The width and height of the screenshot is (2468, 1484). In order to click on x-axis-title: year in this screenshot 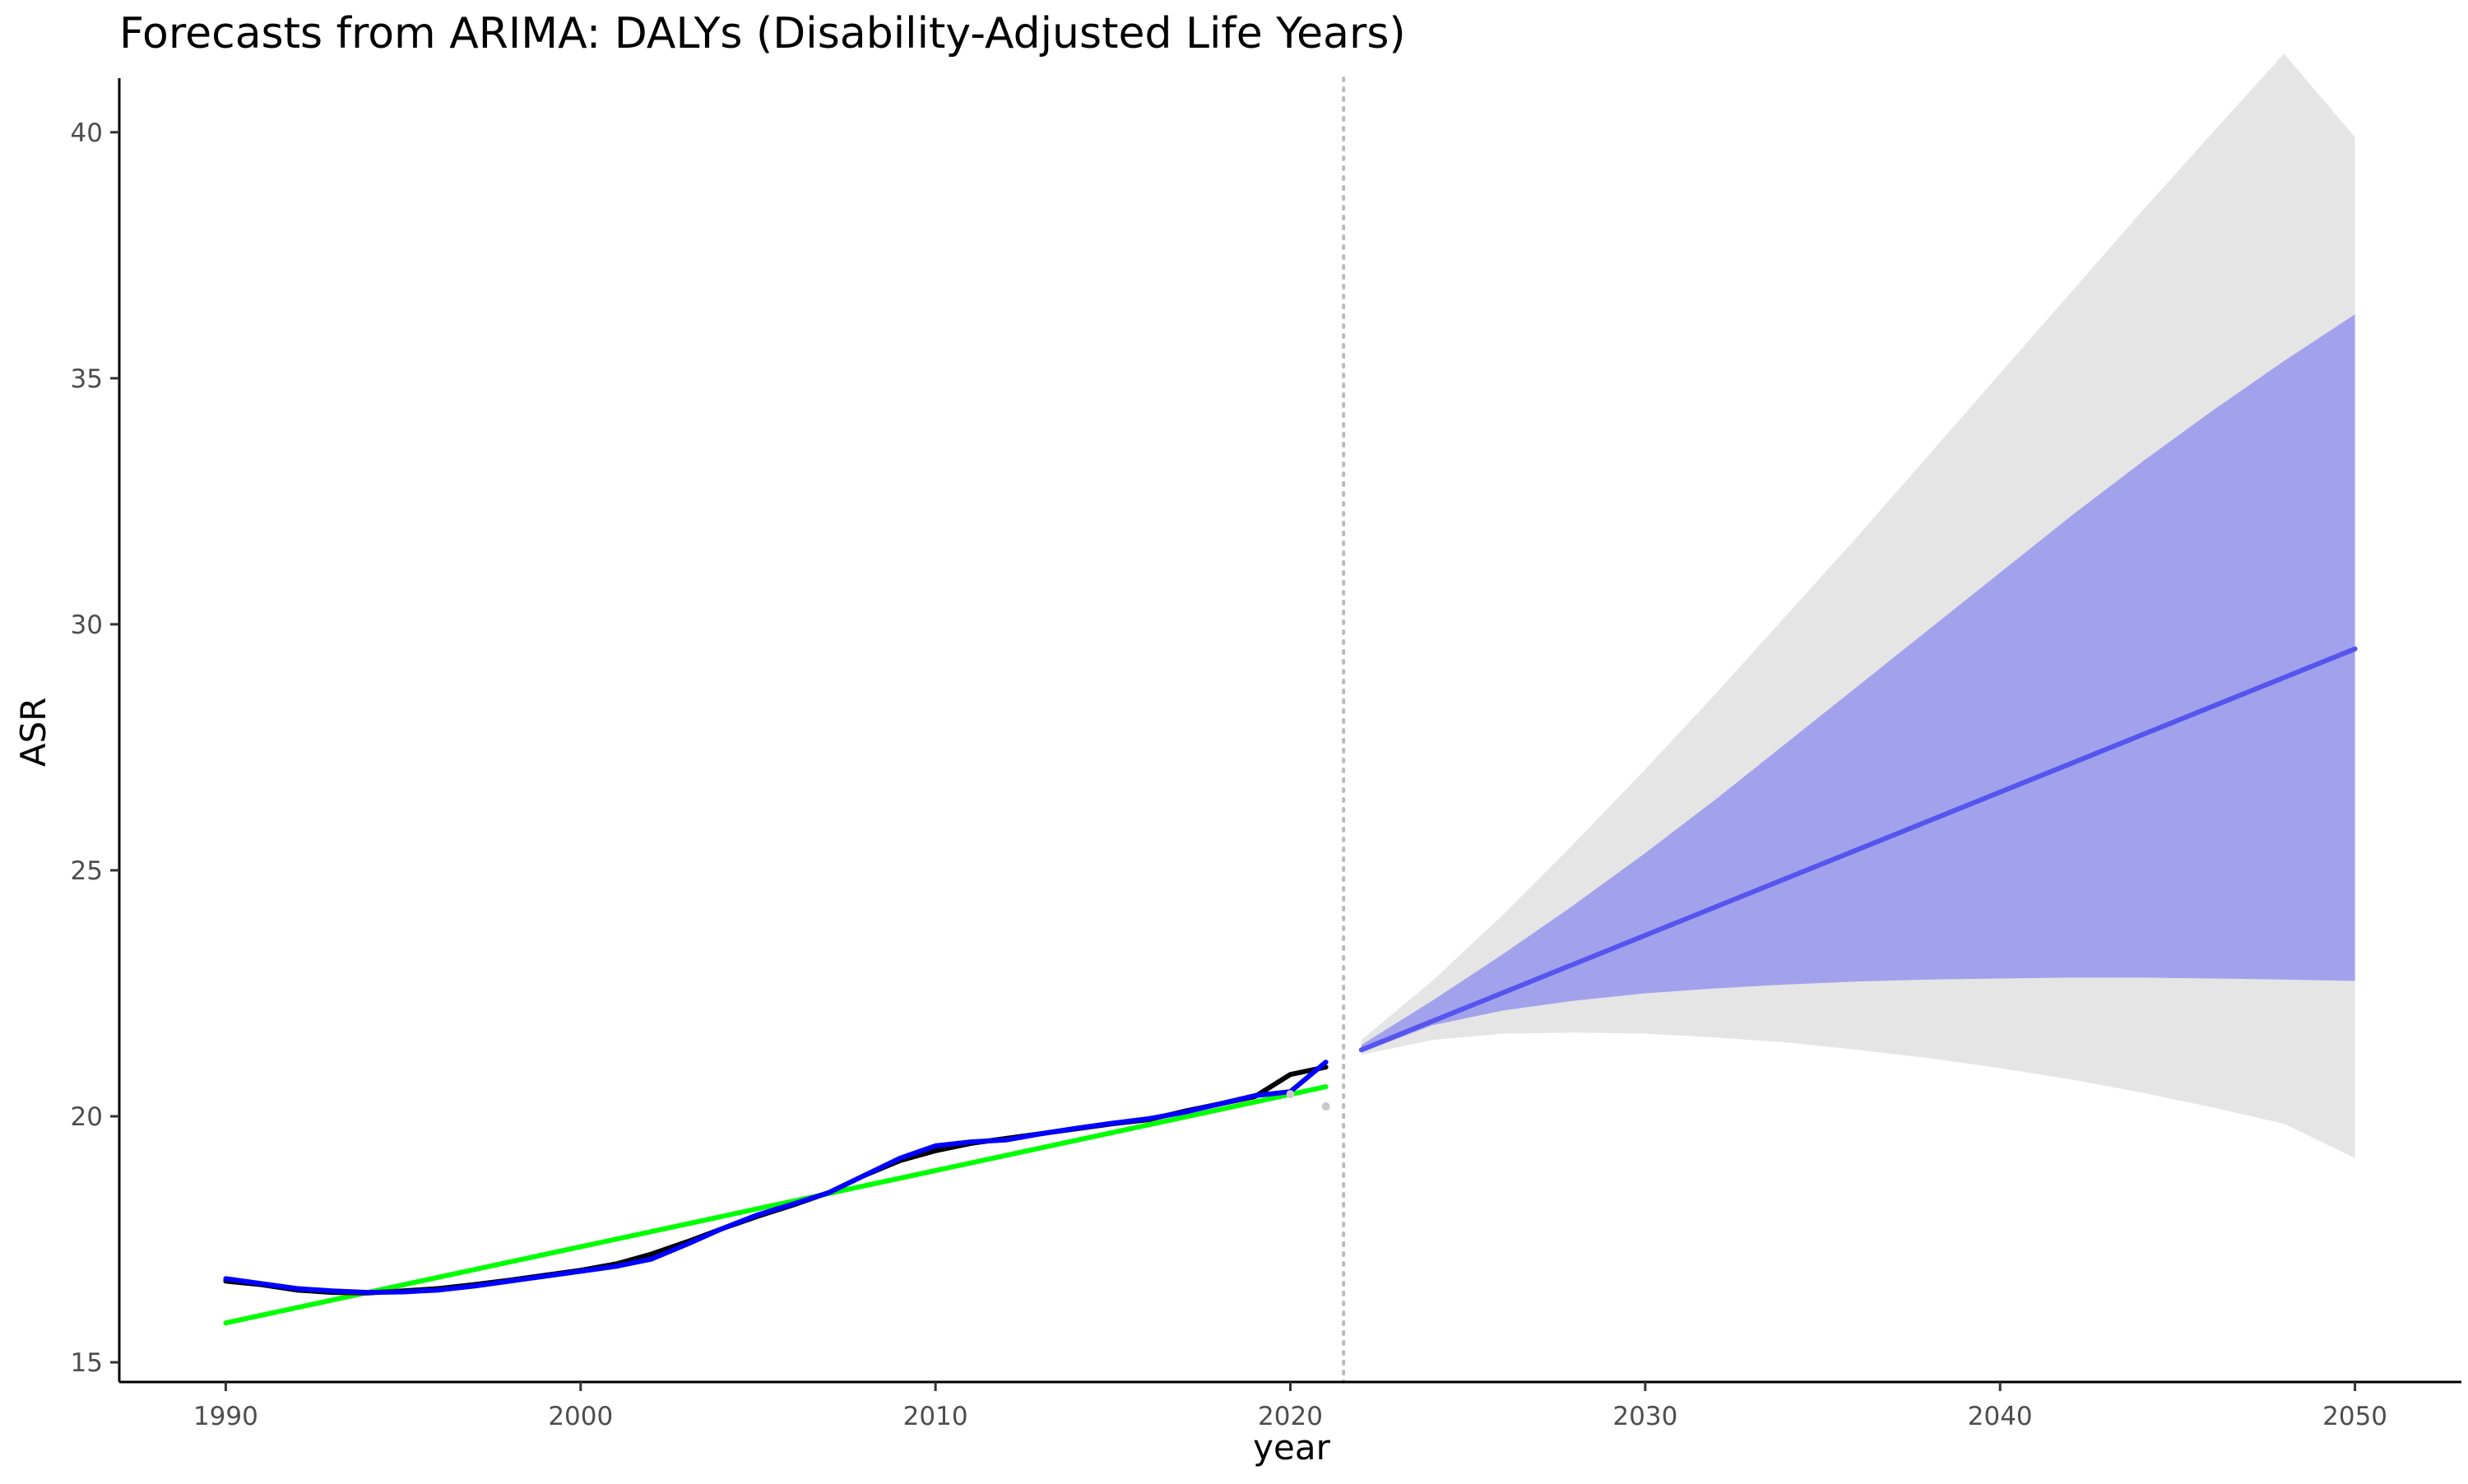, I will do `click(1291, 1447)`.